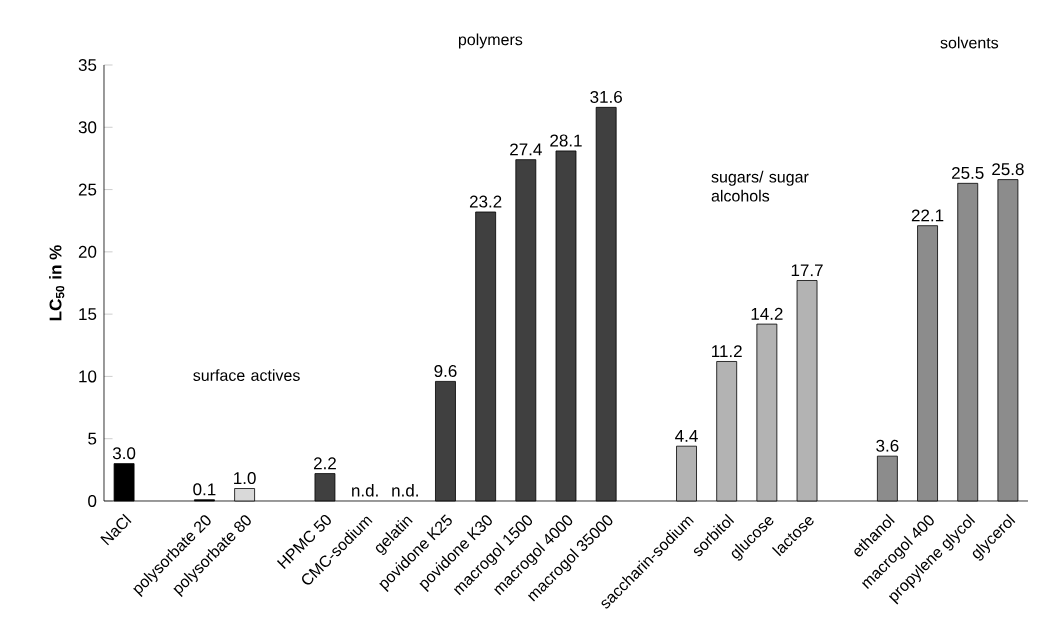 The image size is (1041, 635). I want to click on data-label: 27.4, so click(526, 149).